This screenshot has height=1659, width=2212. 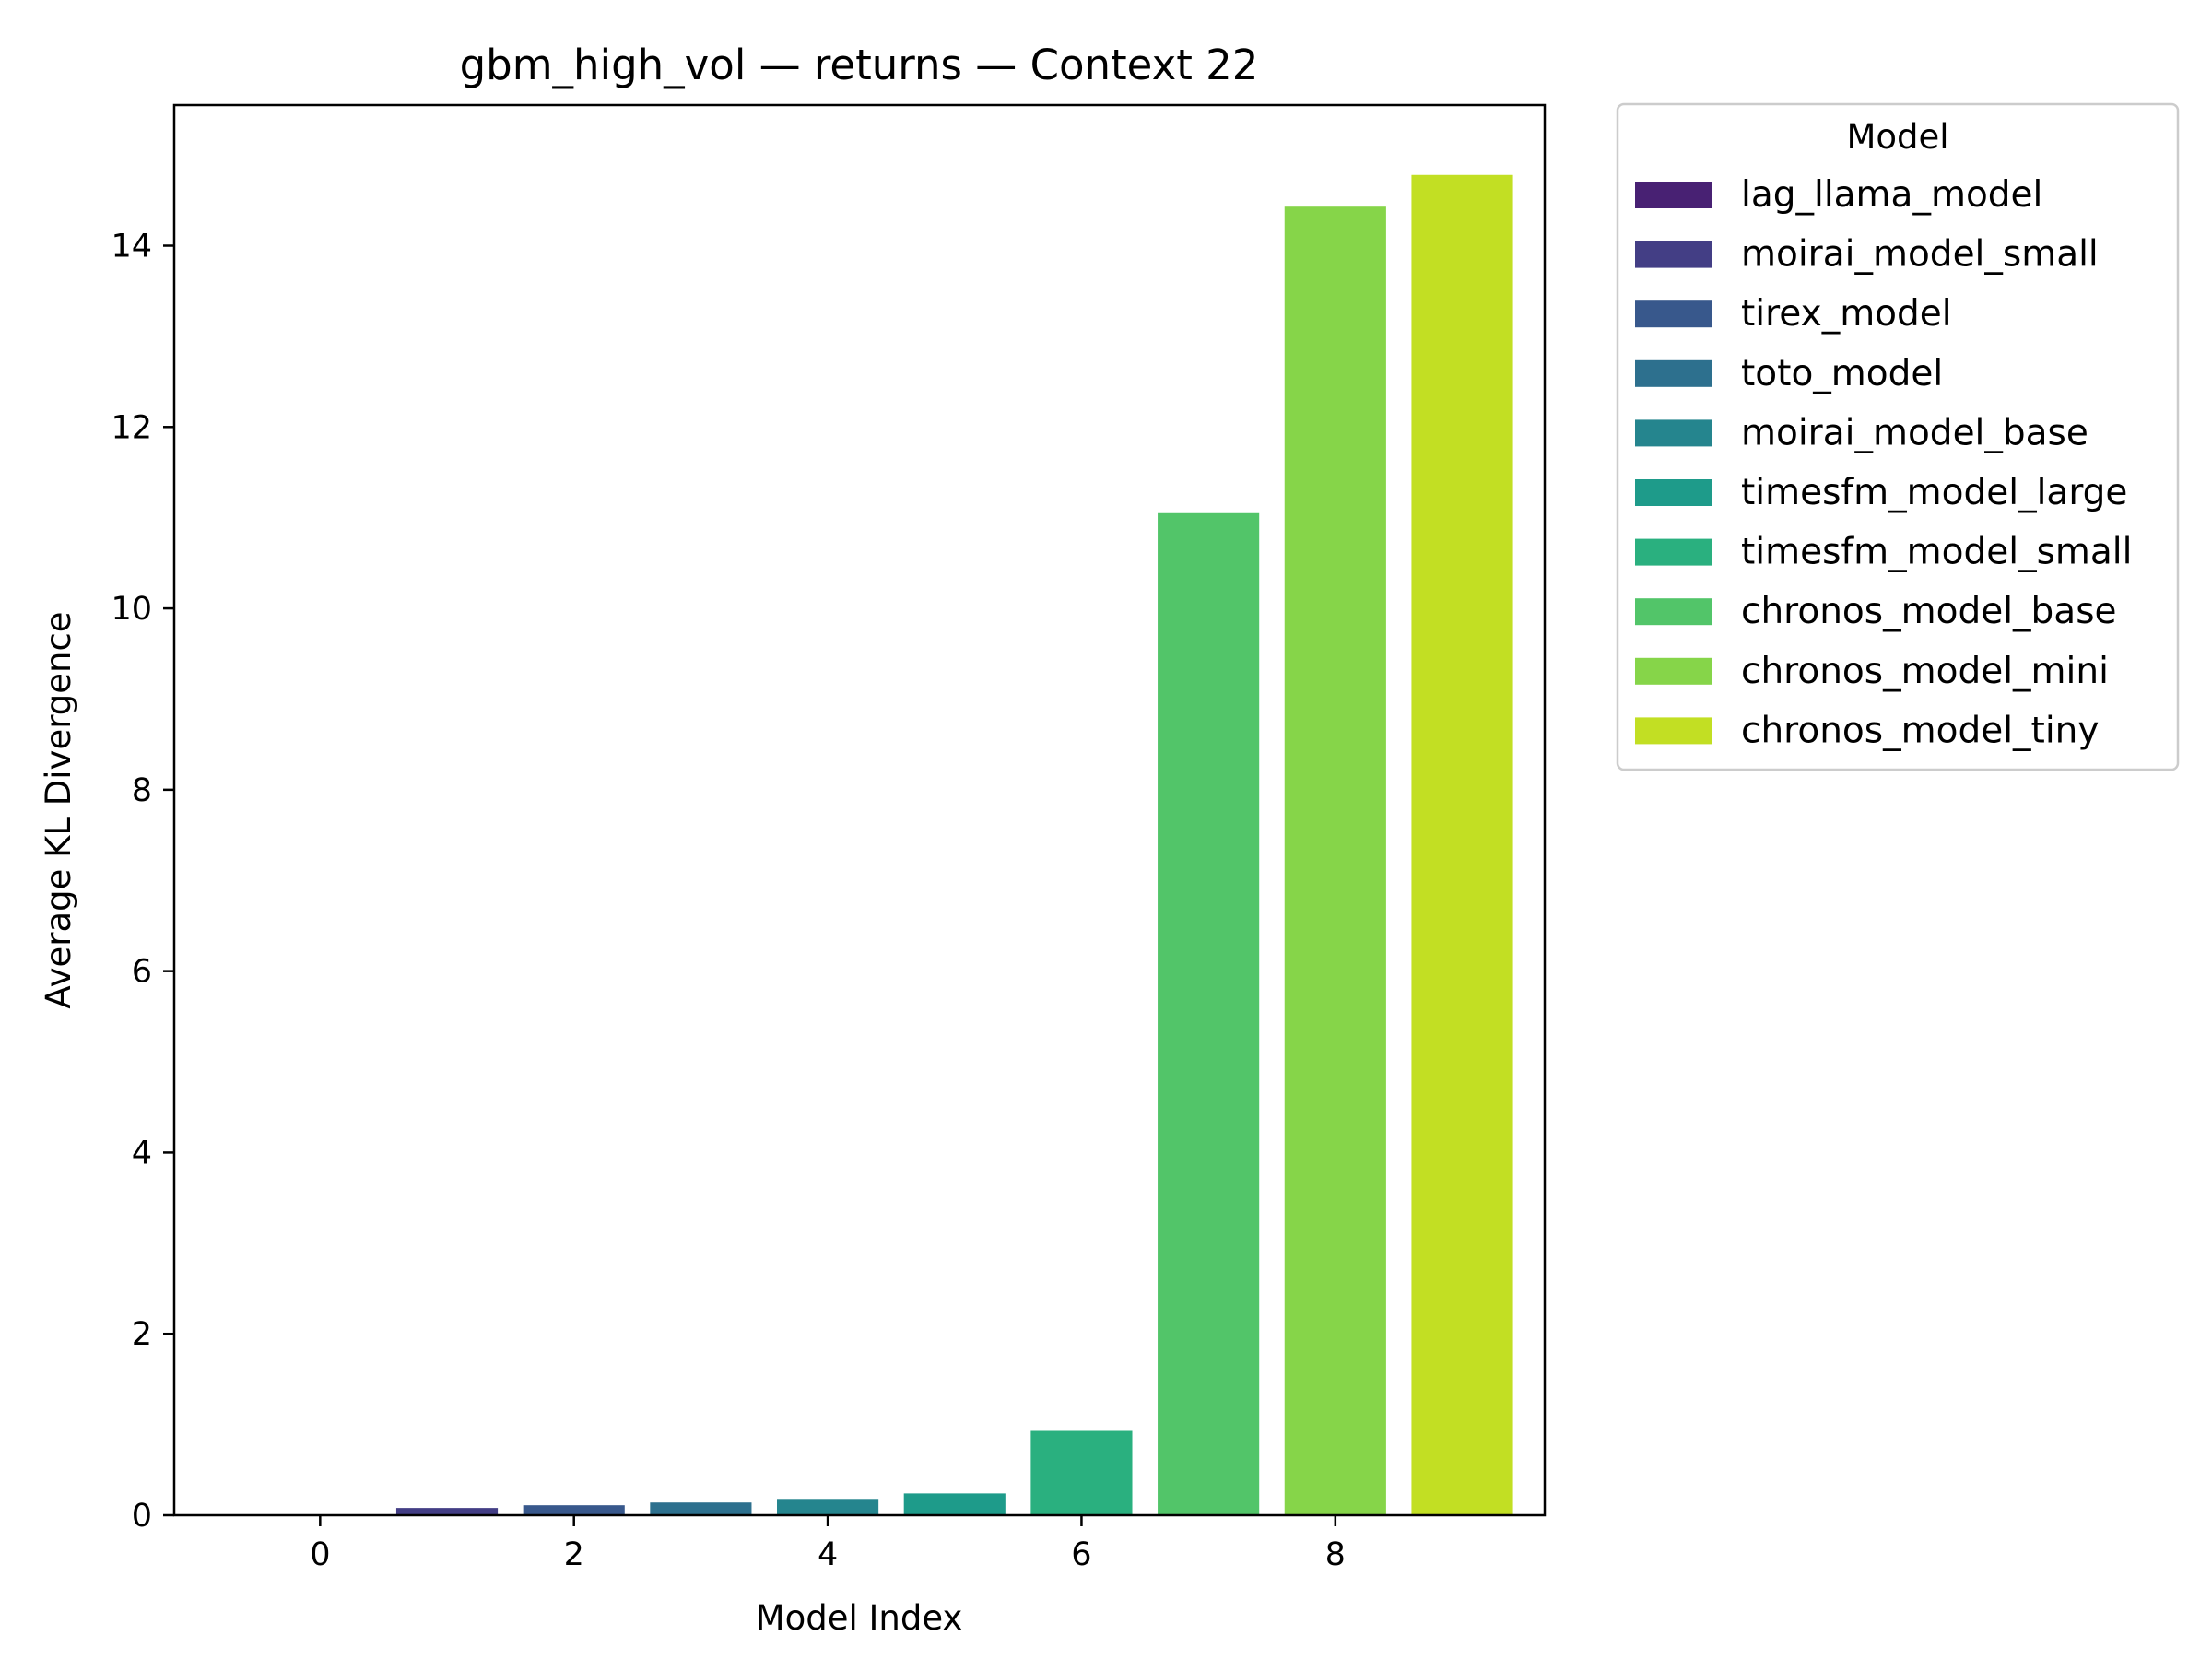 I want to click on x-tick-label: 8, so click(x=1335, y=1554).